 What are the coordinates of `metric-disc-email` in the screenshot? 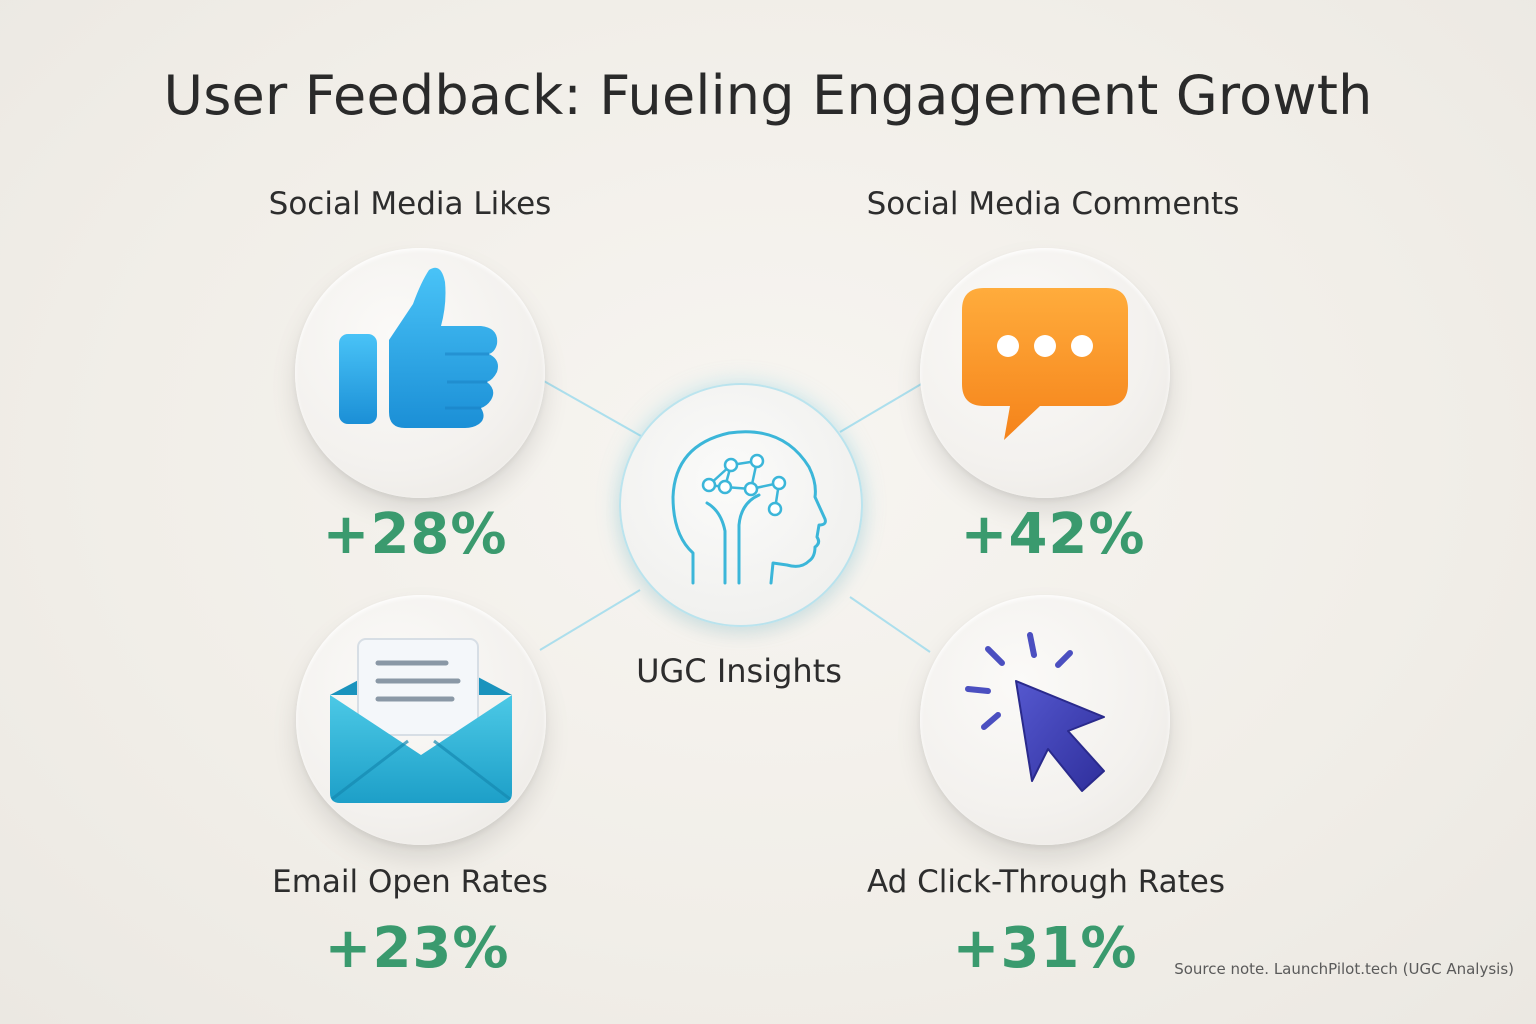 It's located at (421, 720).